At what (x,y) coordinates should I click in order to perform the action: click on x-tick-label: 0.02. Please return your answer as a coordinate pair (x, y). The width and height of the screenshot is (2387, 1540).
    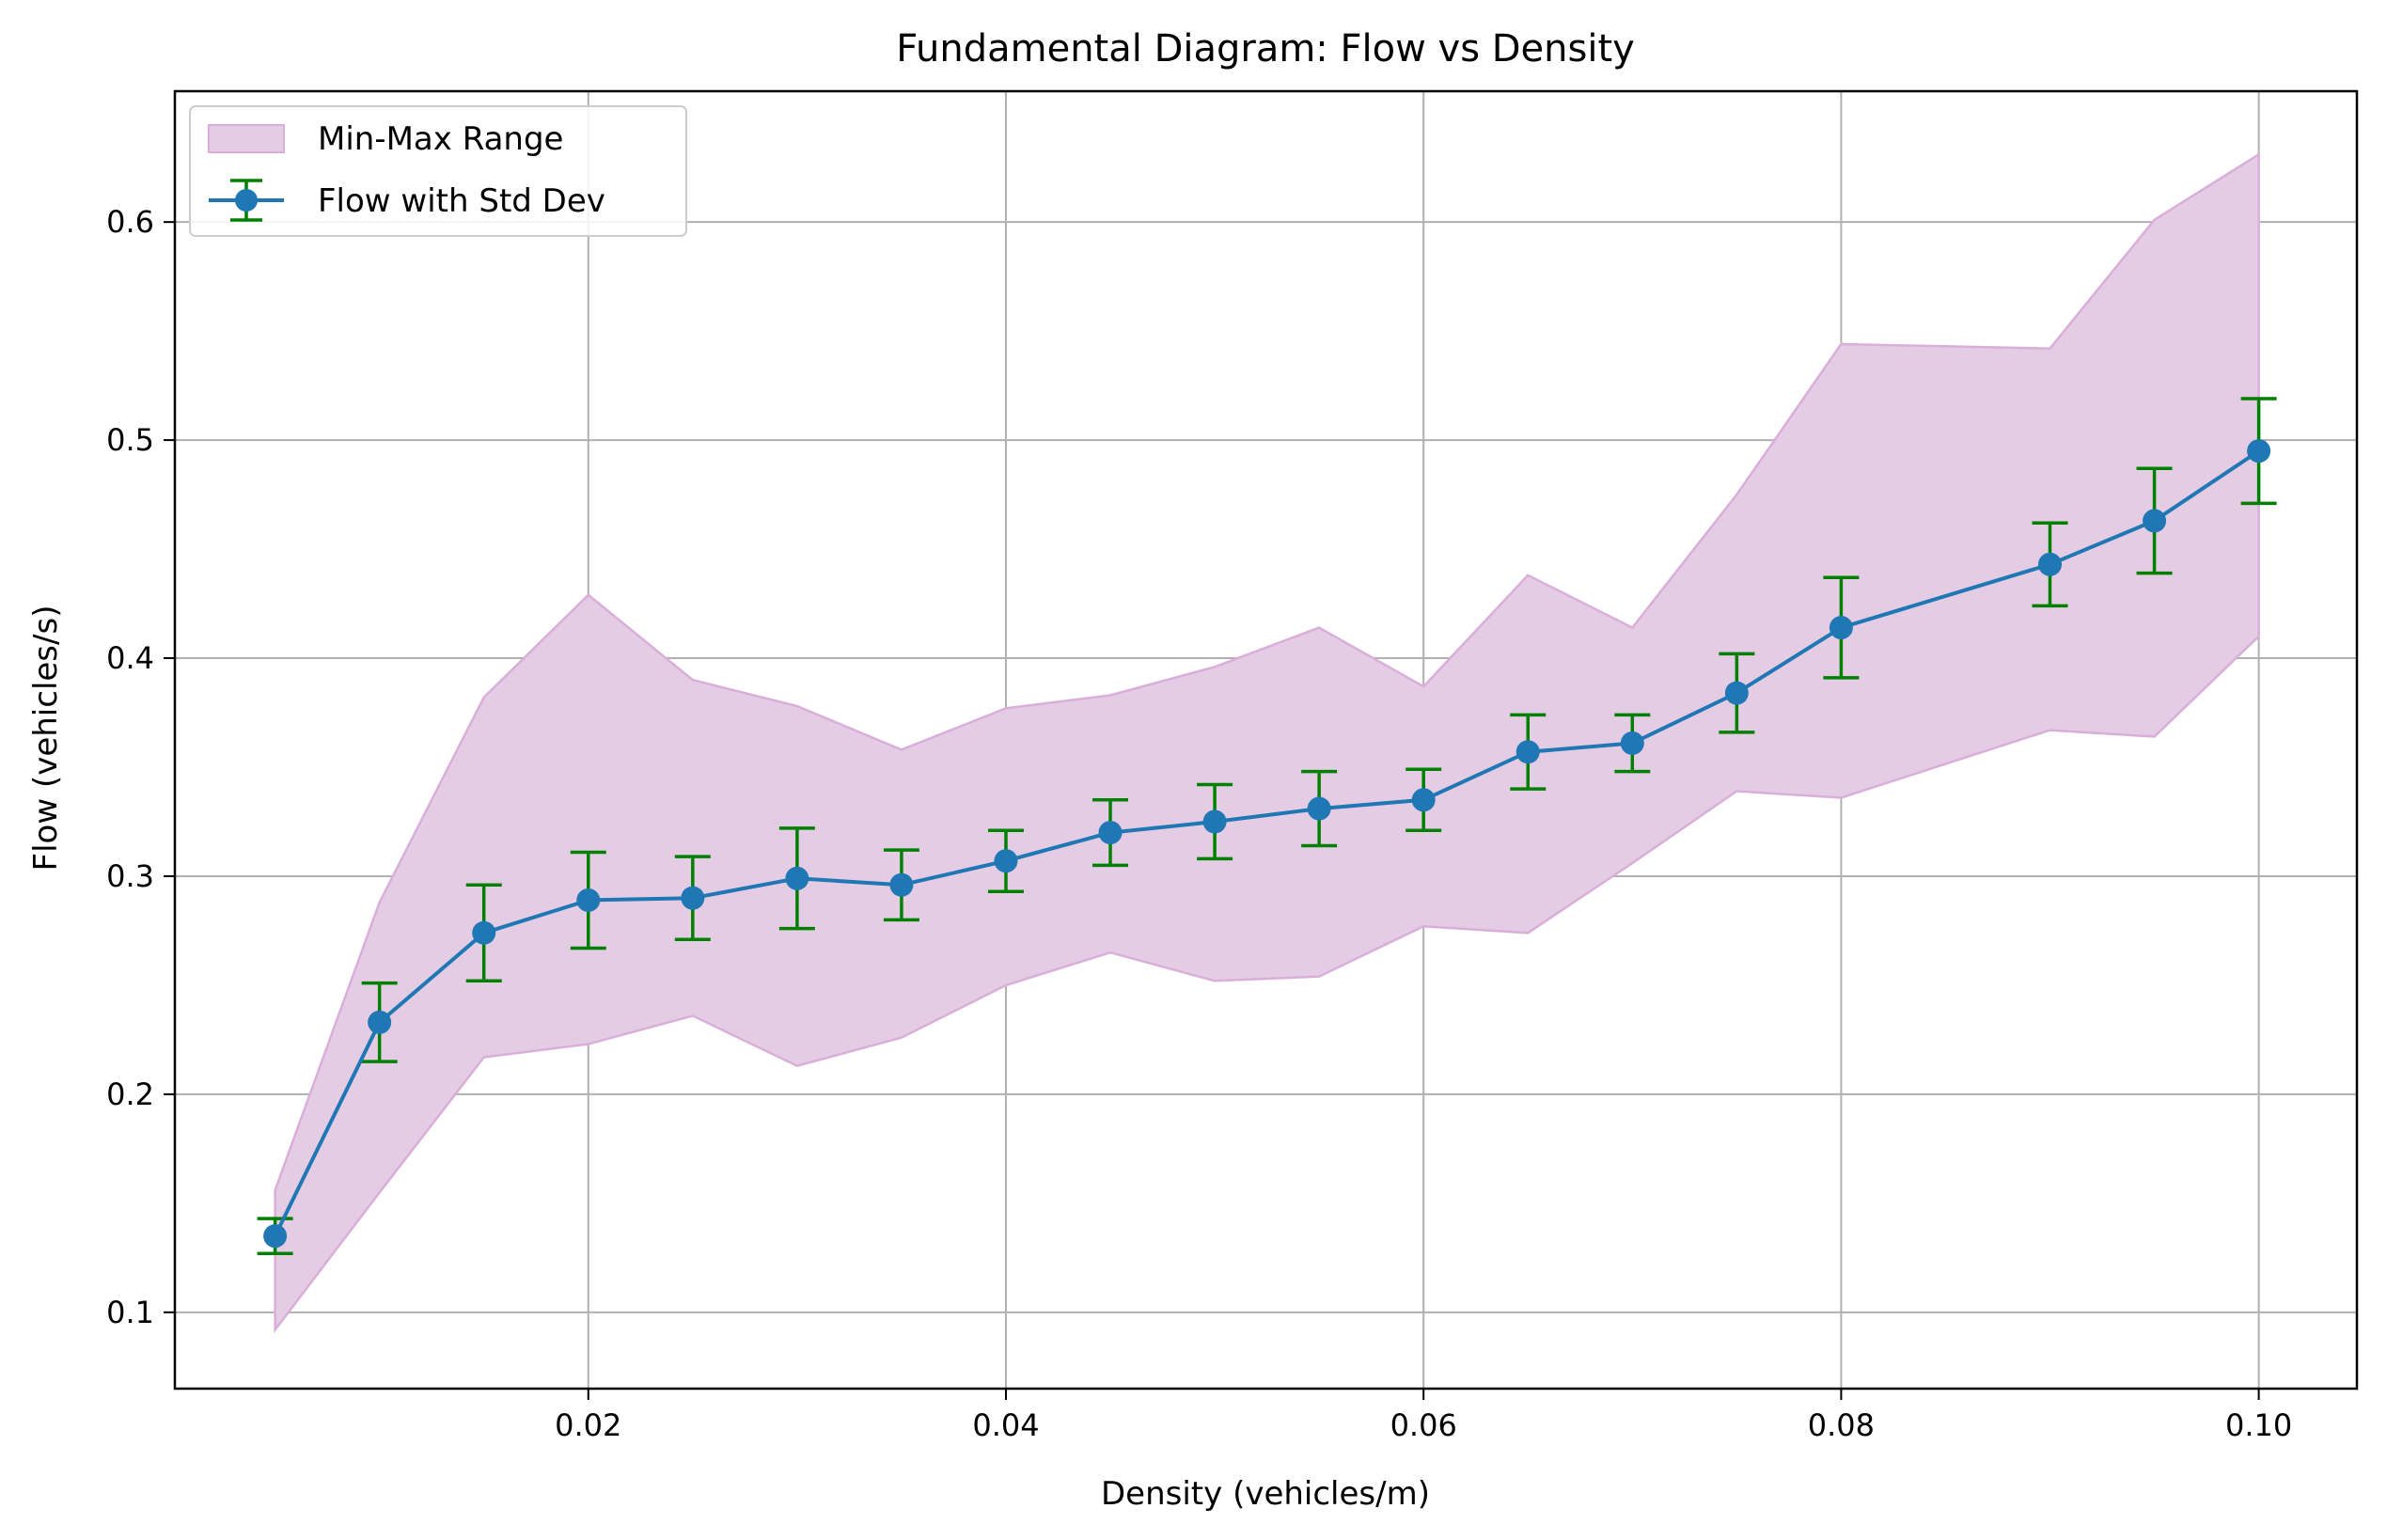
    Looking at the image, I should click on (588, 1425).